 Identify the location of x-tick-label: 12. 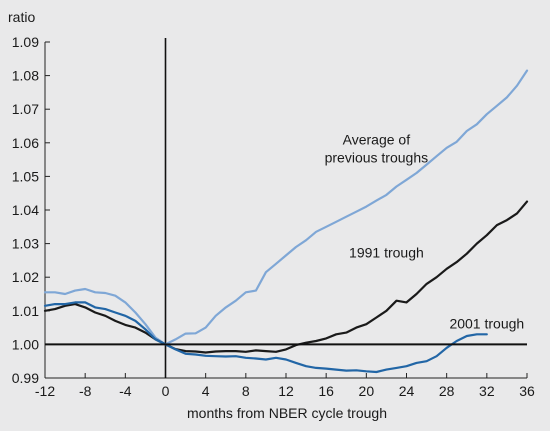
(286, 391).